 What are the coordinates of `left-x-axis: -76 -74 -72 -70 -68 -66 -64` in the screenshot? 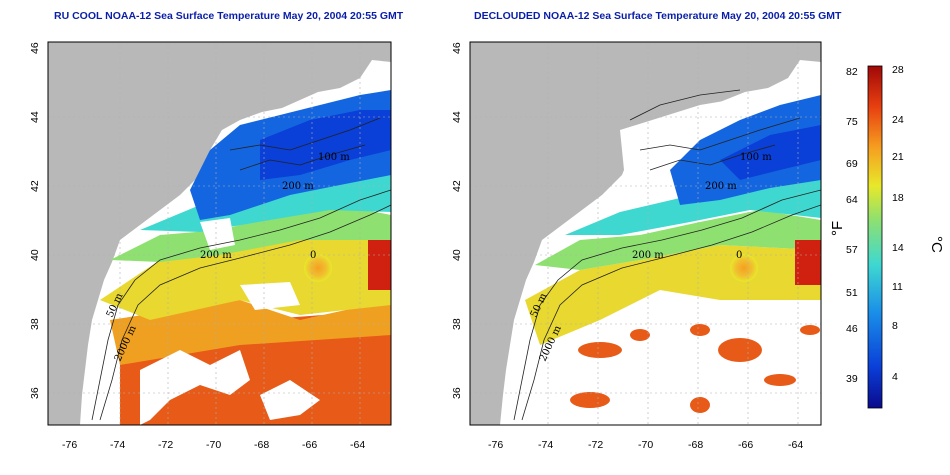 It's located at (213, 445).